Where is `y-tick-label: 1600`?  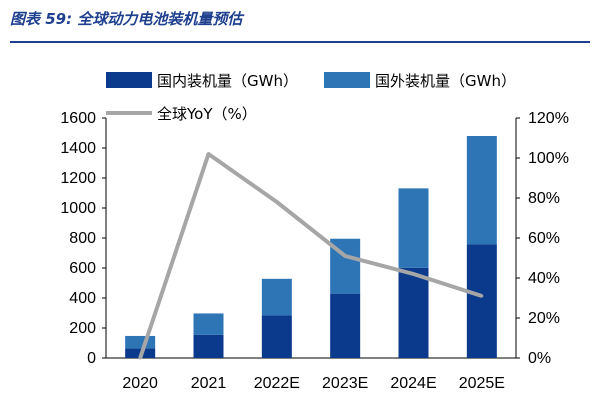
y-tick-label: 1600 is located at coordinates (78, 118).